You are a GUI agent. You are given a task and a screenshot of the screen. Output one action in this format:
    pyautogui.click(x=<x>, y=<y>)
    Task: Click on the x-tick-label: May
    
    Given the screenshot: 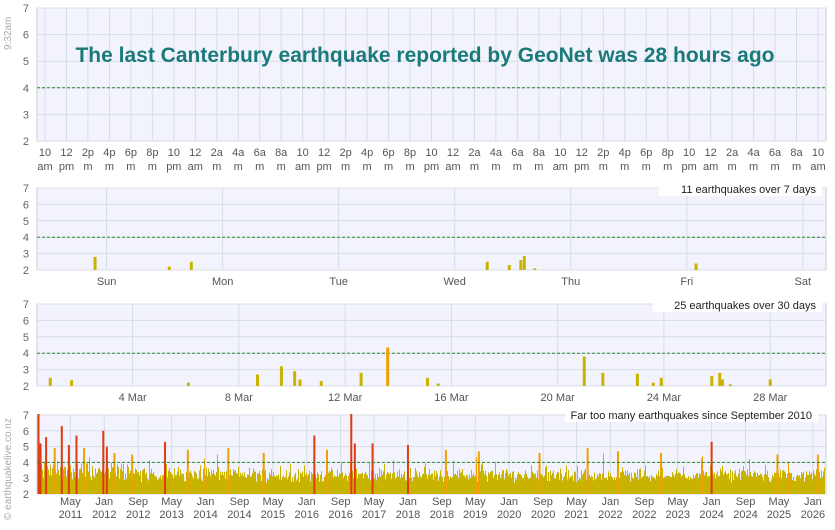 What is the action you would take?
    pyautogui.click(x=677, y=502)
    